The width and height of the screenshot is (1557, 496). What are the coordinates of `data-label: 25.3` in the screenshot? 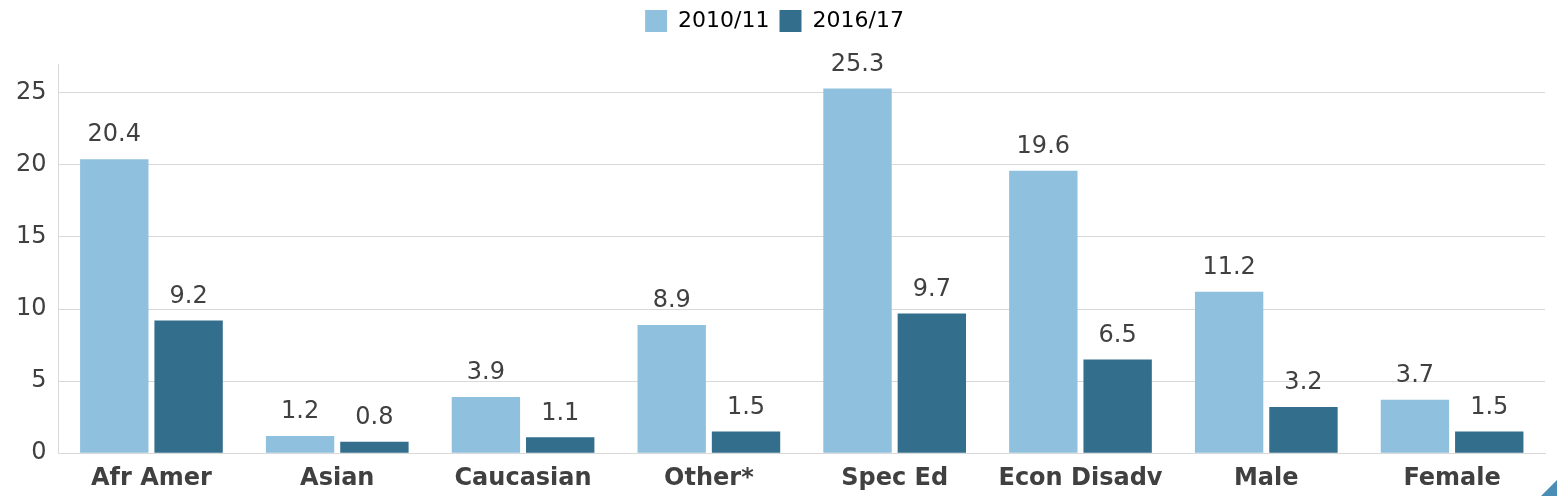 It's located at (857, 62).